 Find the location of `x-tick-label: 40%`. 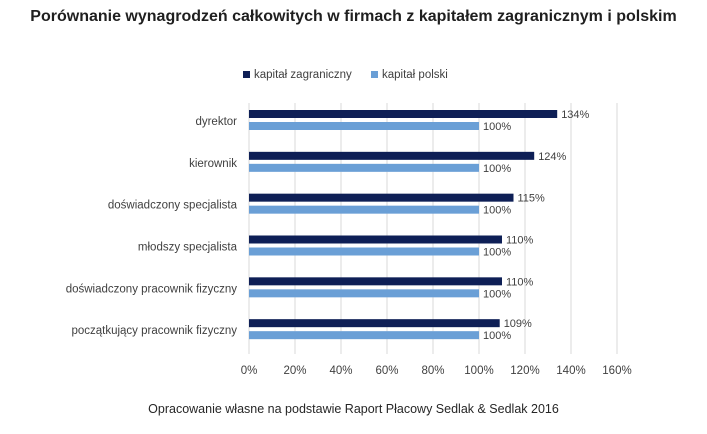

x-tick-label: 40% is located at coordinates (340, 371).